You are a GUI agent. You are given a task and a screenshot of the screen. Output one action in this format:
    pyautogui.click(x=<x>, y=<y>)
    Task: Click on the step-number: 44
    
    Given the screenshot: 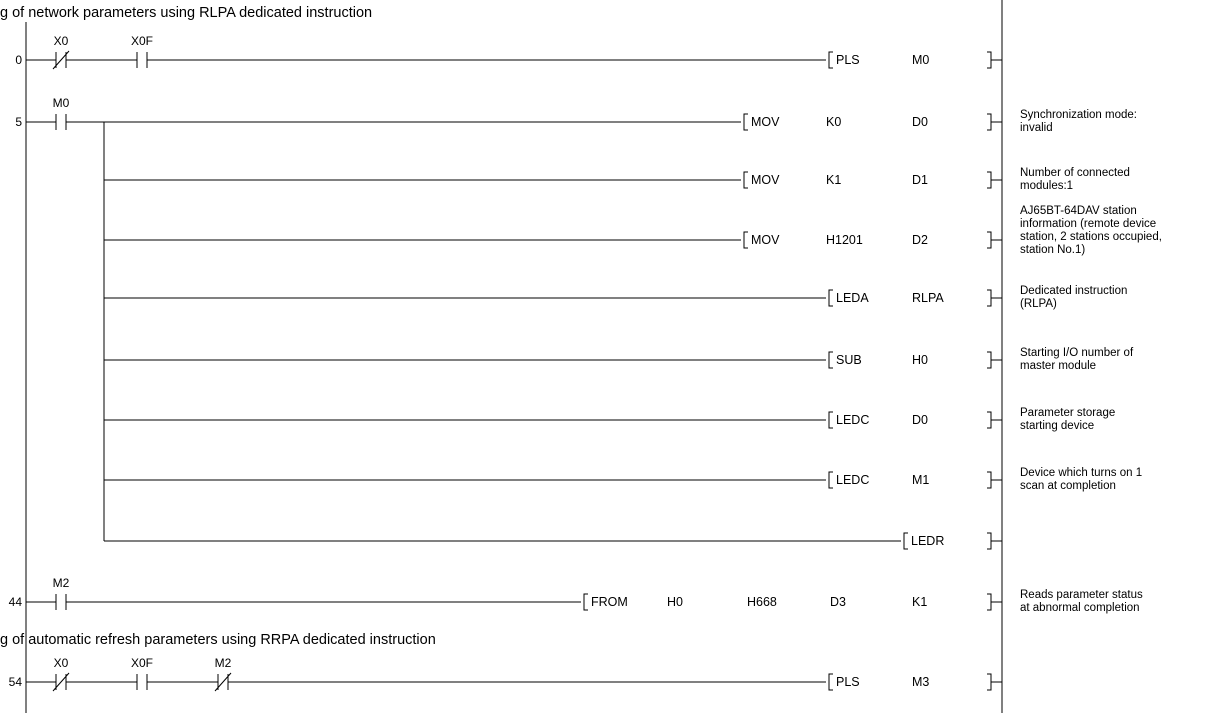 What is the action you would take?
    pyautogui.click(x=16, y=602)
    